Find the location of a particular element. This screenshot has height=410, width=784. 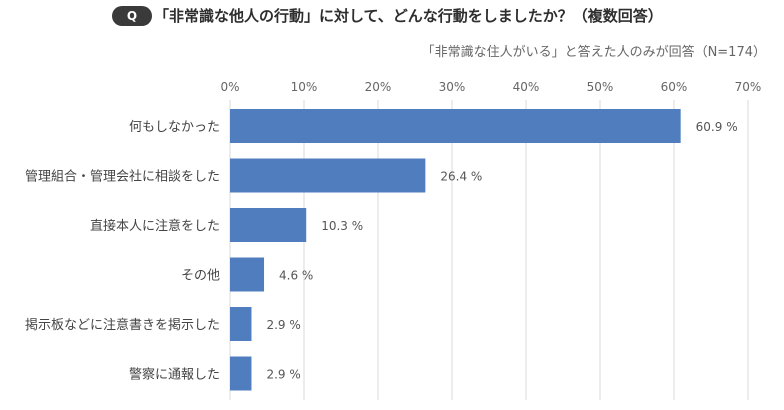

respondent-note: 「非常識な住人がいる」と答えた人のみが回答（N=174） is located at coordinates (593, 52).